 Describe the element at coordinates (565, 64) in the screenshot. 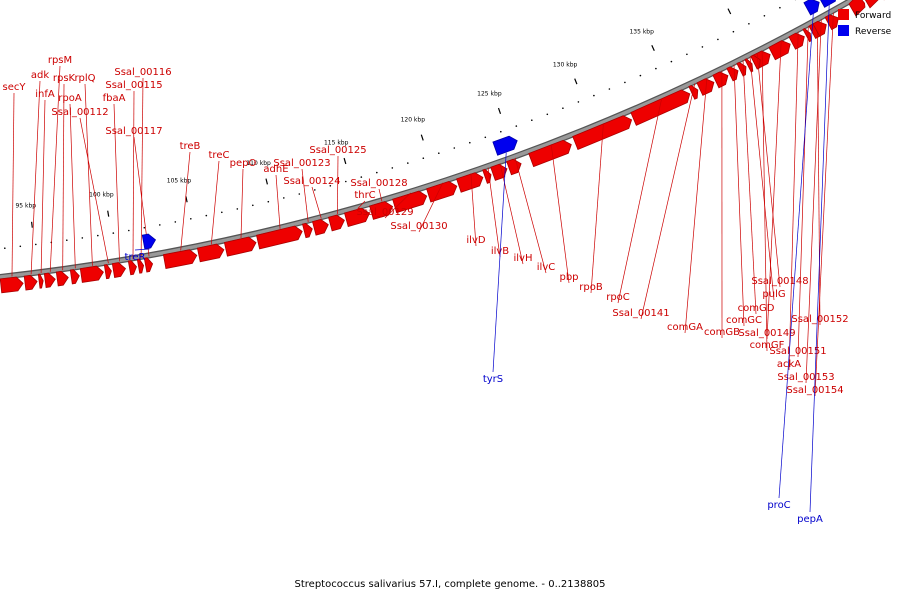

I see `tick-label: 130 kbp` at that location.